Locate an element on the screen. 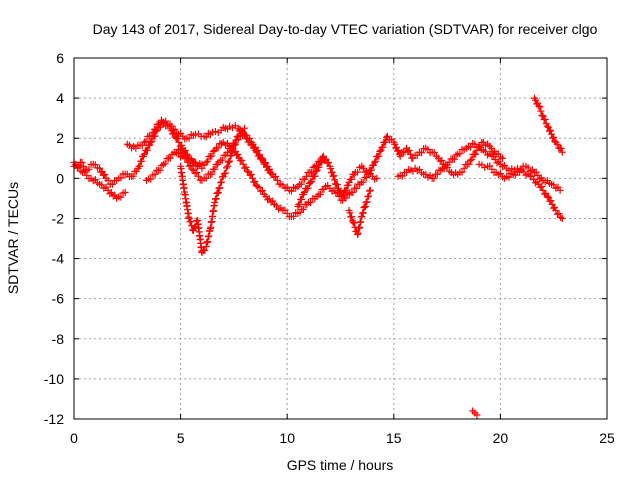 Image resolution: width=640 pixels, height=480 pixels. y-tick-label: -4 is located at coordinates (58, 259).